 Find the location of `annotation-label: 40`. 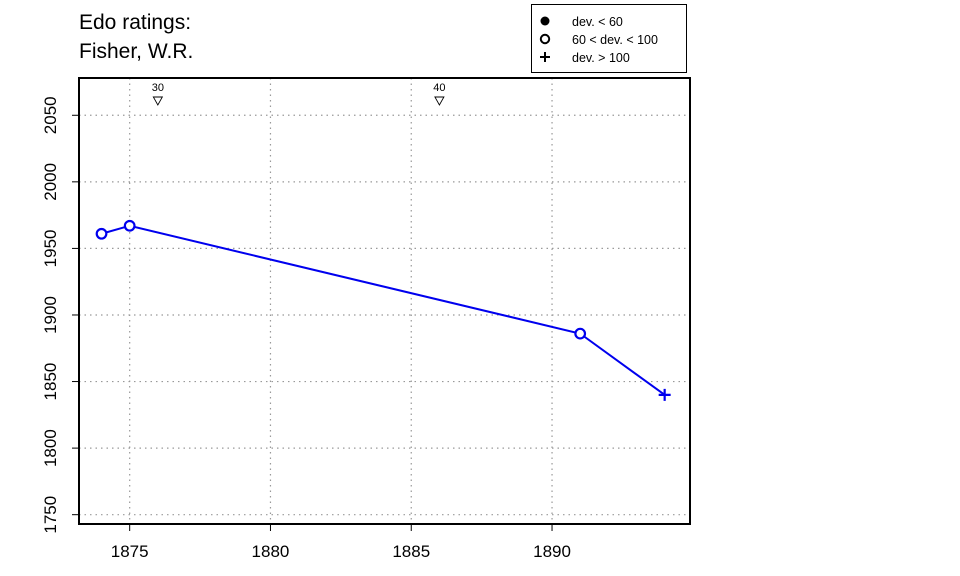

annotation-label: 40 is located at coordinates (439, 88).